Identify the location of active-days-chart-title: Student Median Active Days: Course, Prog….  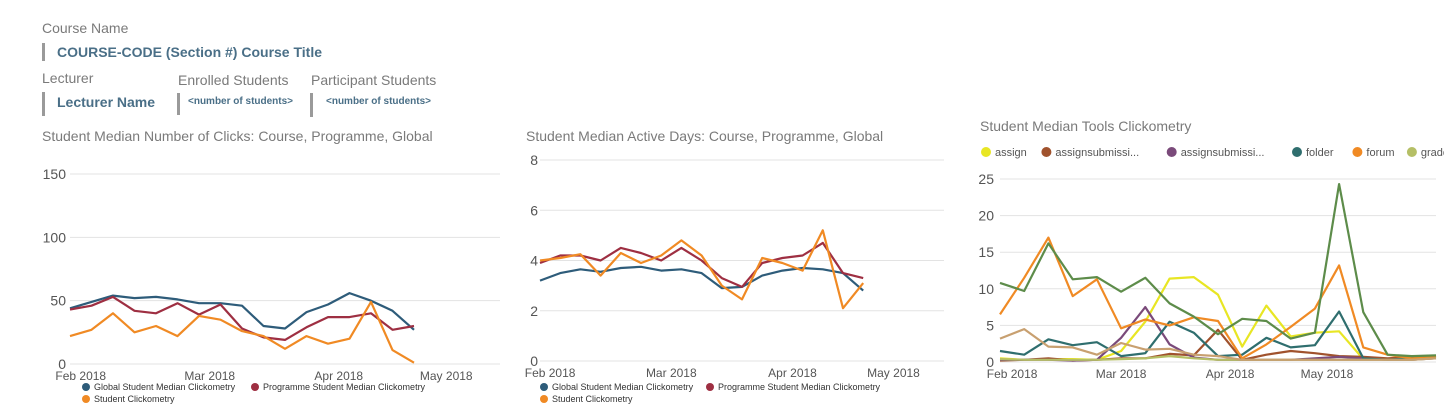
(705, 136).